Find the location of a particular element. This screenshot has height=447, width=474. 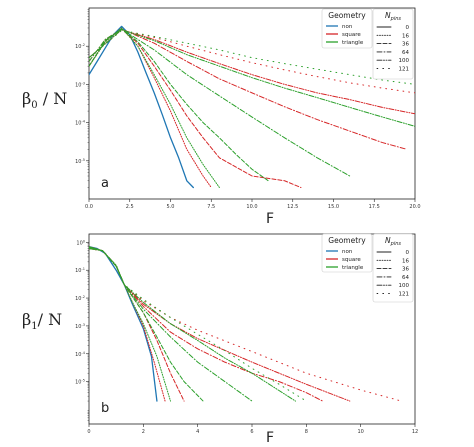

x-tick-label: 0 is located at coordinates (88, 432).